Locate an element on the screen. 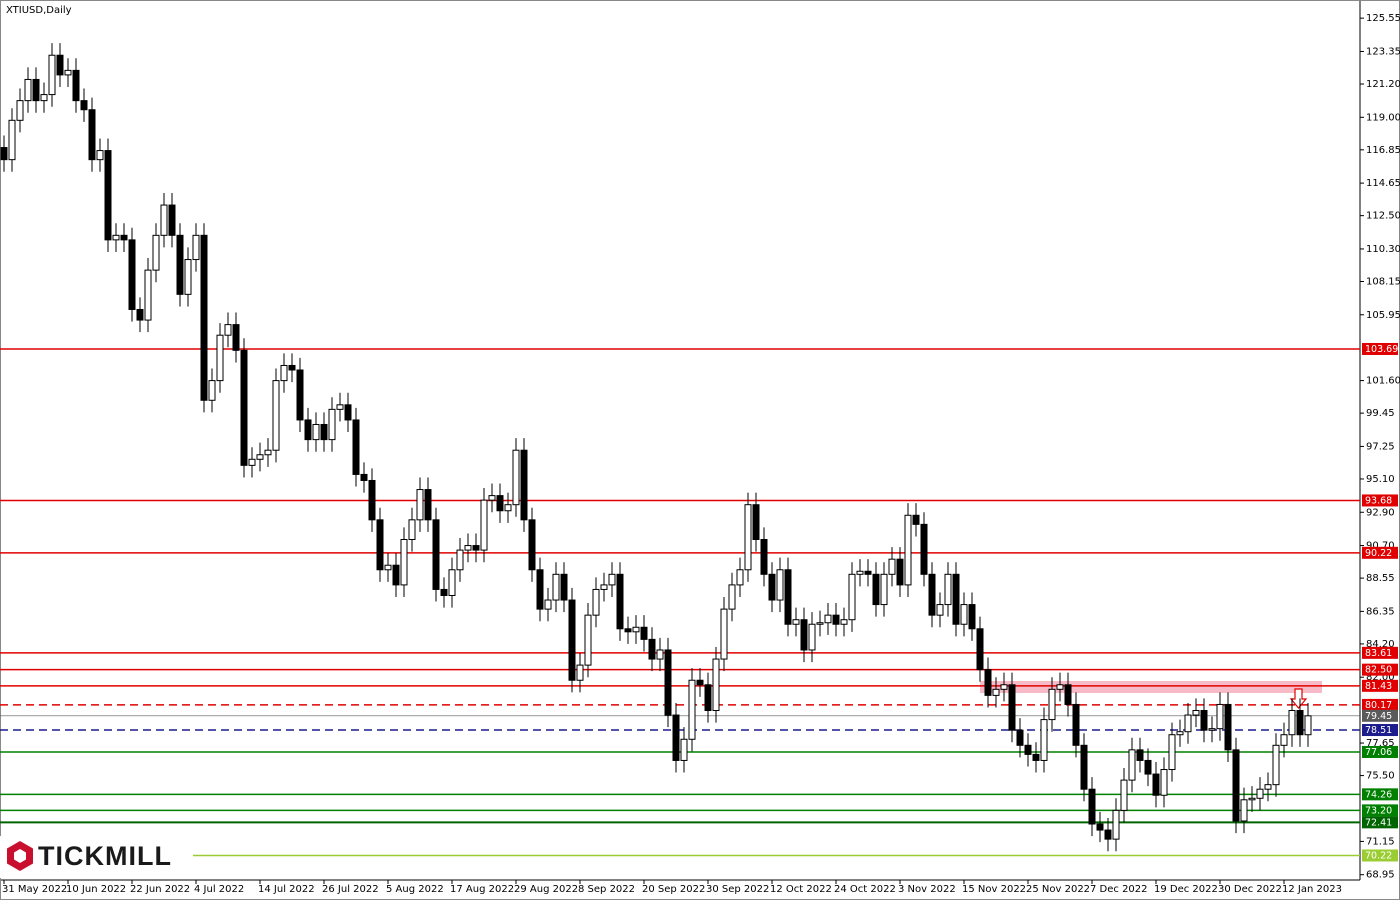 Image resolution: width=1400 pixels, height=900 pixels. y-tick-label: 77.65 is located at coordinates (1380, 743).